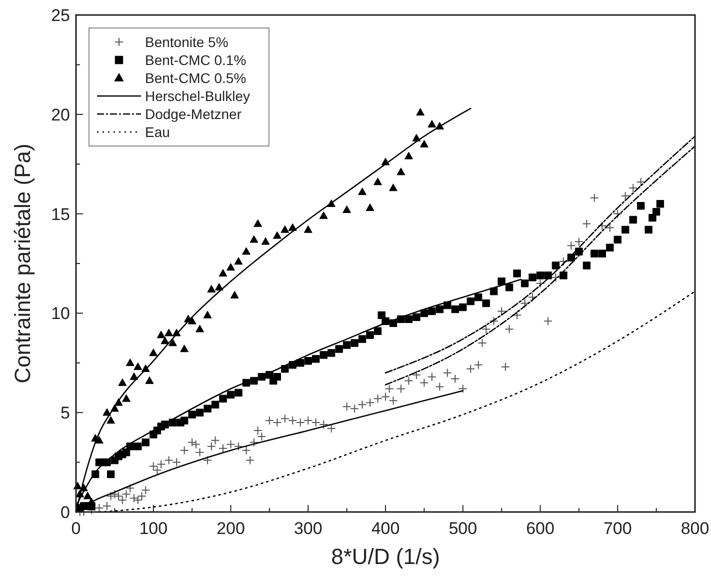 This screenshot has width=711, height=578. Describe the element at coordinates (540, 528) in the screenshot. I see `x-tick-label: 600` at that location.